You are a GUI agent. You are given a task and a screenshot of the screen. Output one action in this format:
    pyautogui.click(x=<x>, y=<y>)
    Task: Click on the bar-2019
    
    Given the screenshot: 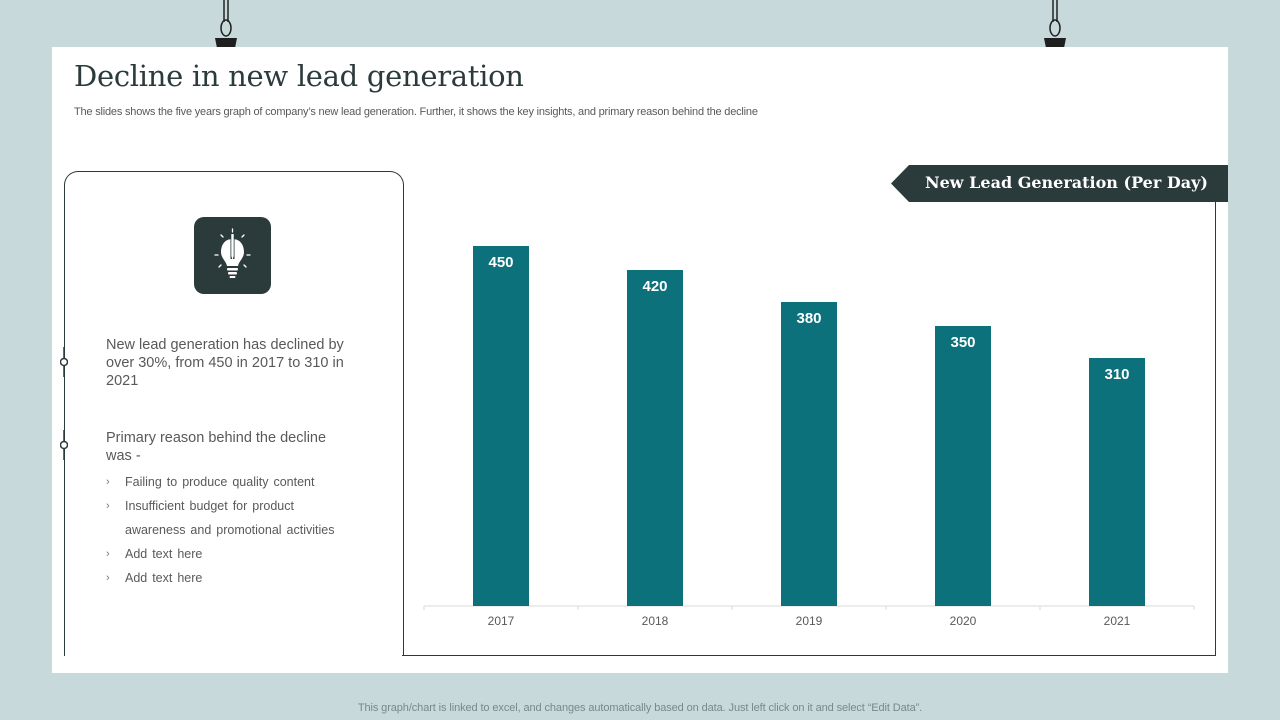 What is the action you would take?
    pyautogui.click(x=809, y=454)
    